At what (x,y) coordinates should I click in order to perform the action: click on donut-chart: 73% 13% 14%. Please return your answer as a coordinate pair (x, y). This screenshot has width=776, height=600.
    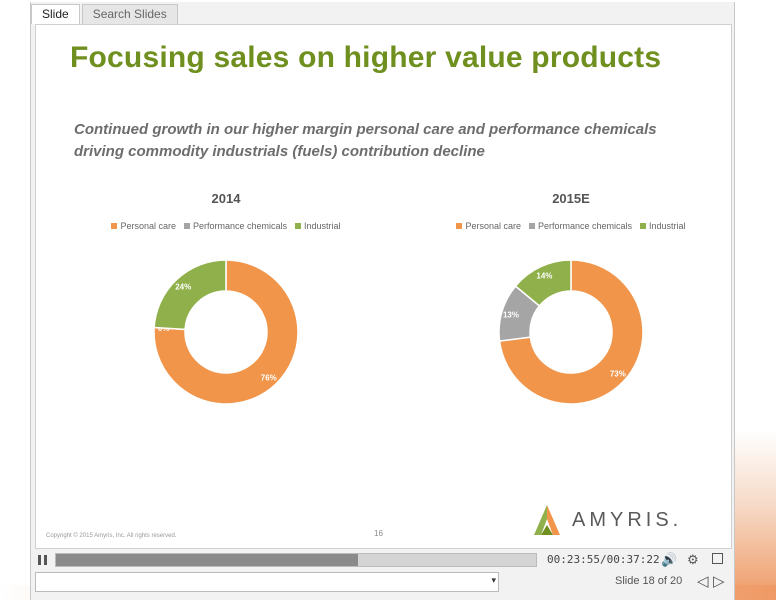
    Looking at the image, I should click on (571, 332).